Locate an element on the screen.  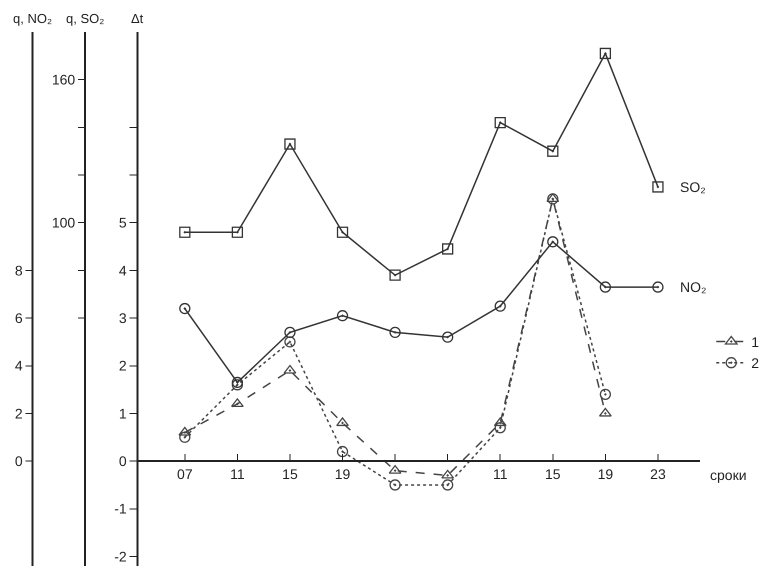
y3-axis-title: q, NO₂ is located at coordinates (32, 18).